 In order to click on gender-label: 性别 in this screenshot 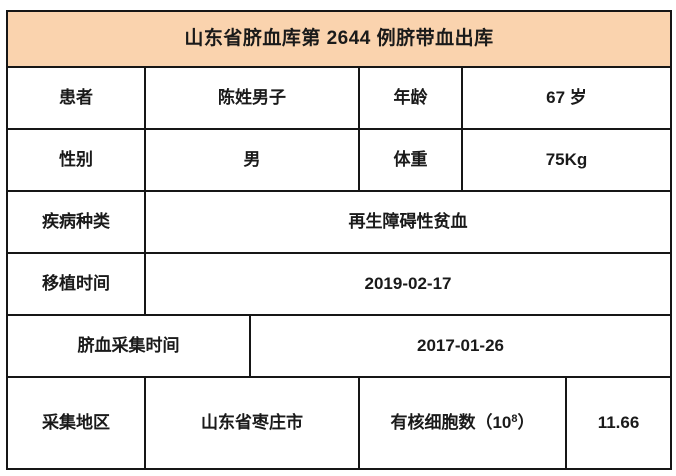, I will do `click(77, 160)`.